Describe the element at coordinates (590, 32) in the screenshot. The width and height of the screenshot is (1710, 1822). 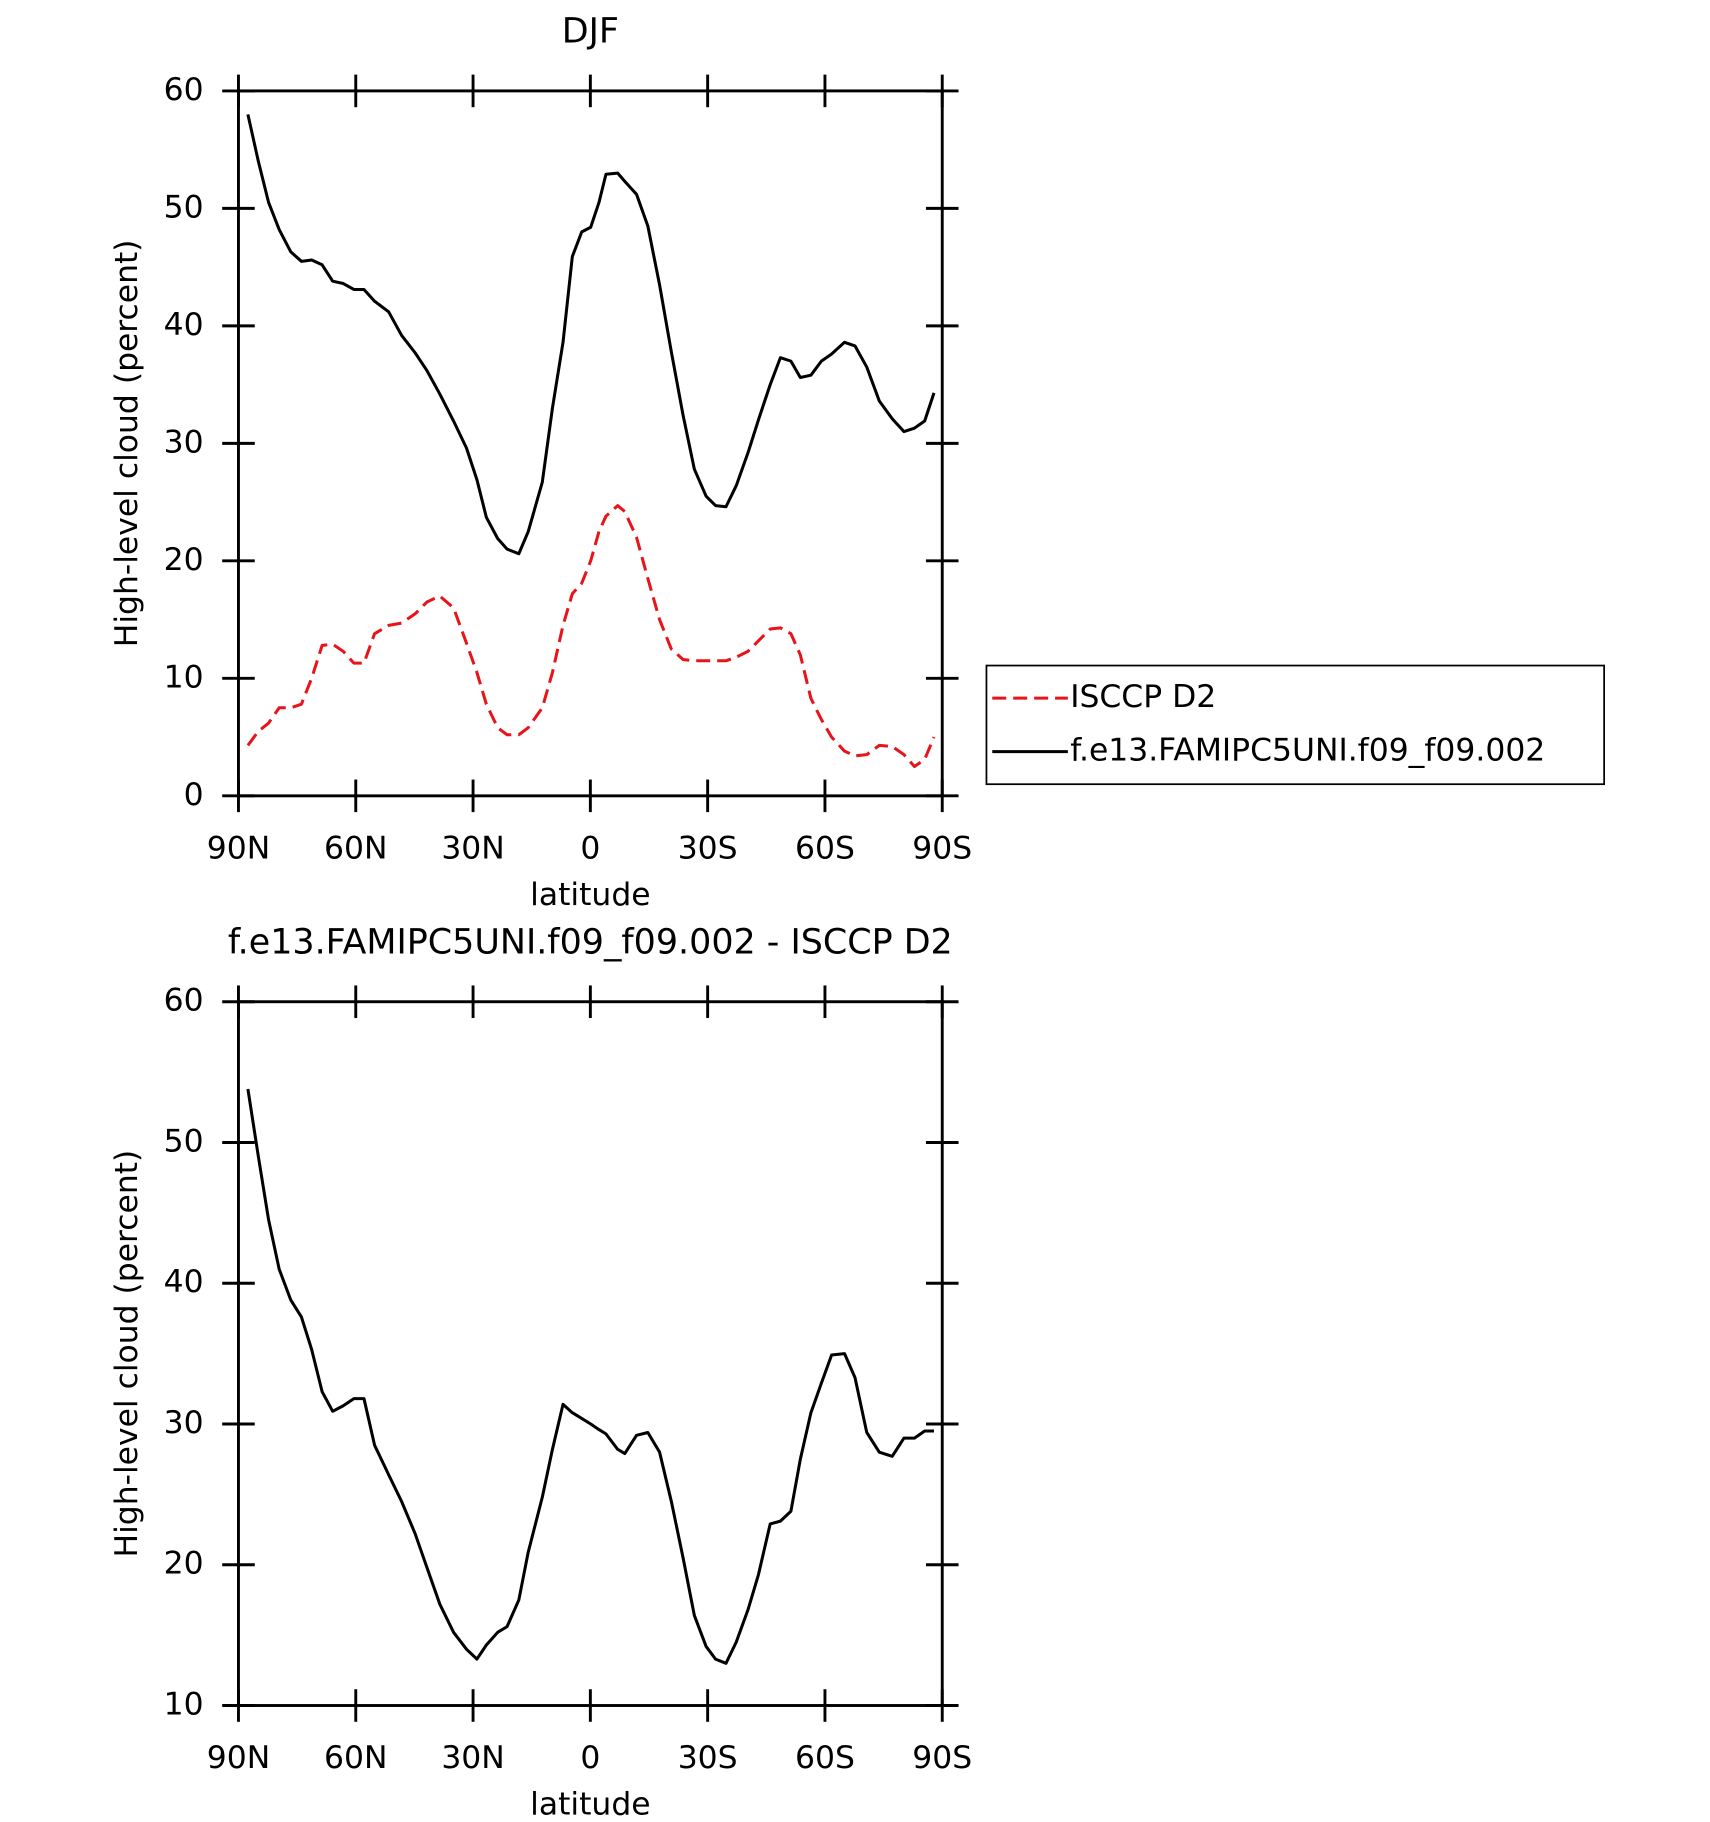
I see `chart-title: DJF` at that location.